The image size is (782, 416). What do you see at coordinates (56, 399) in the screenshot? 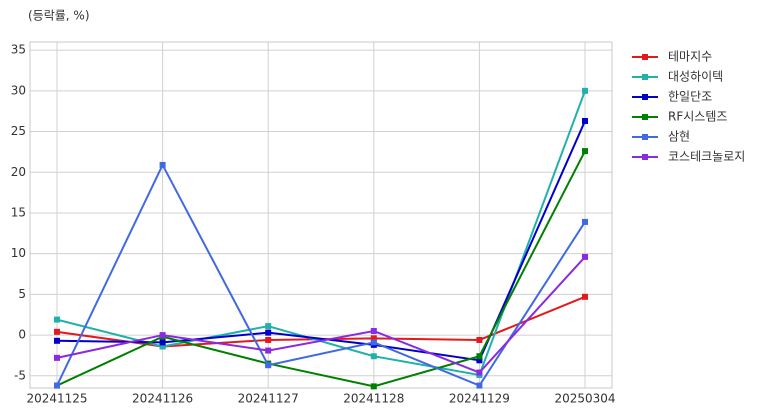
I see `x-tick-label: 20241125` at bounding box center [56, 399].